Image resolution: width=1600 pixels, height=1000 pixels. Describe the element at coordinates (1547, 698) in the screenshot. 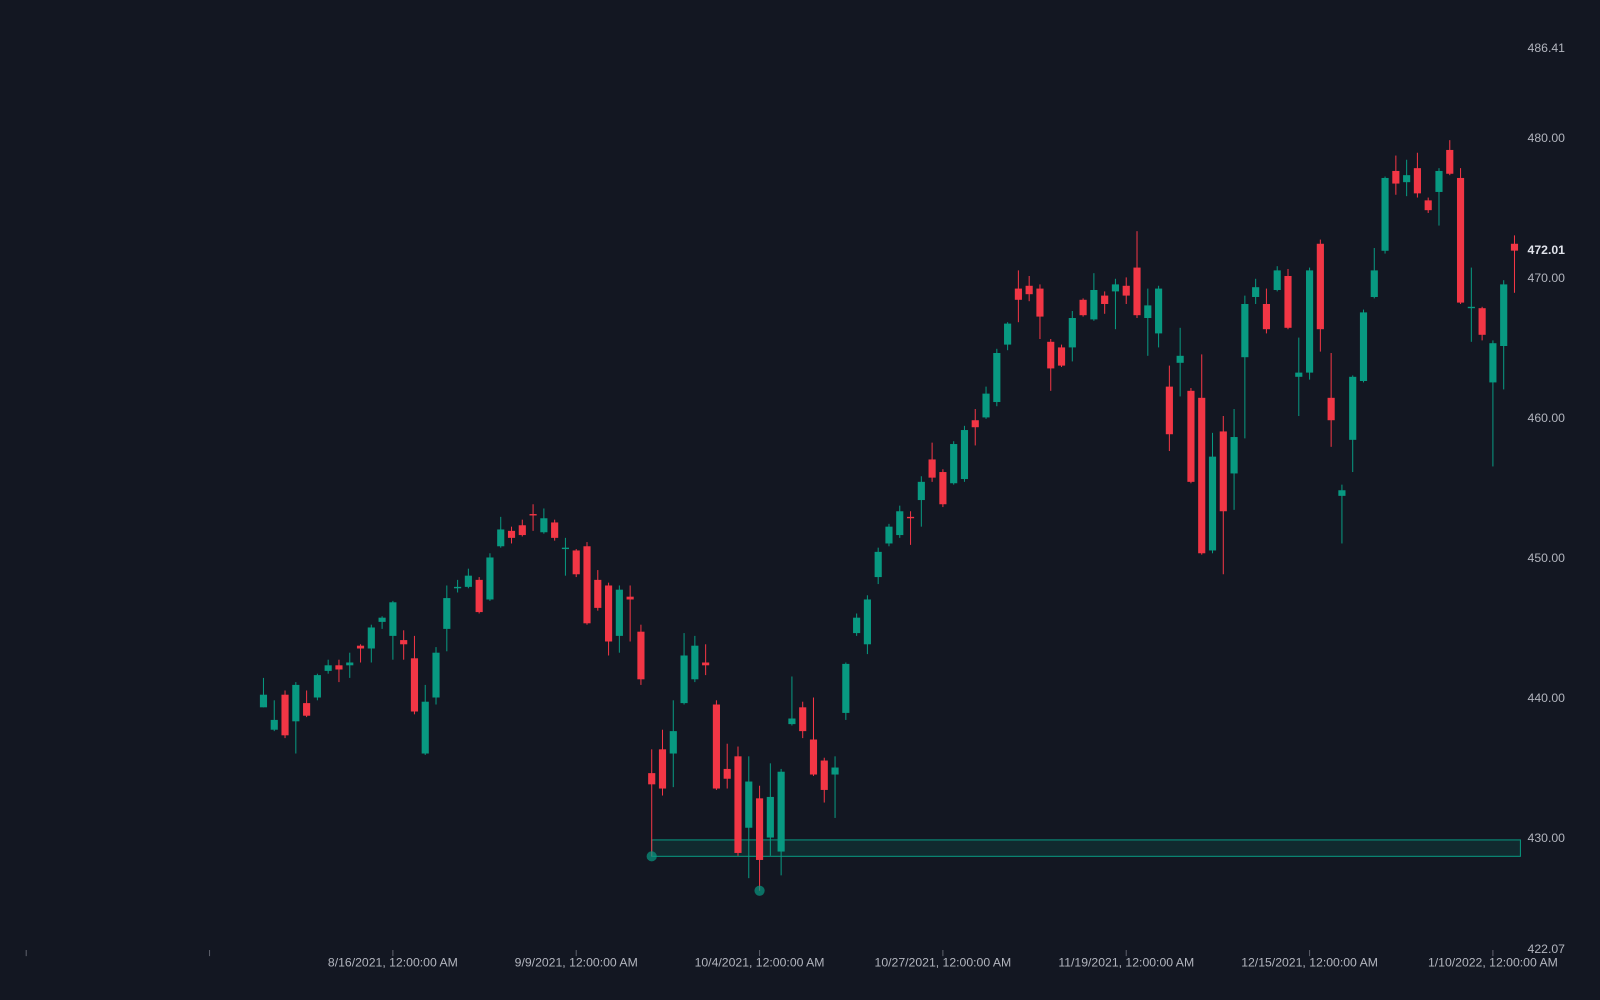

I see `y-tick-label: 440.00` at that location.